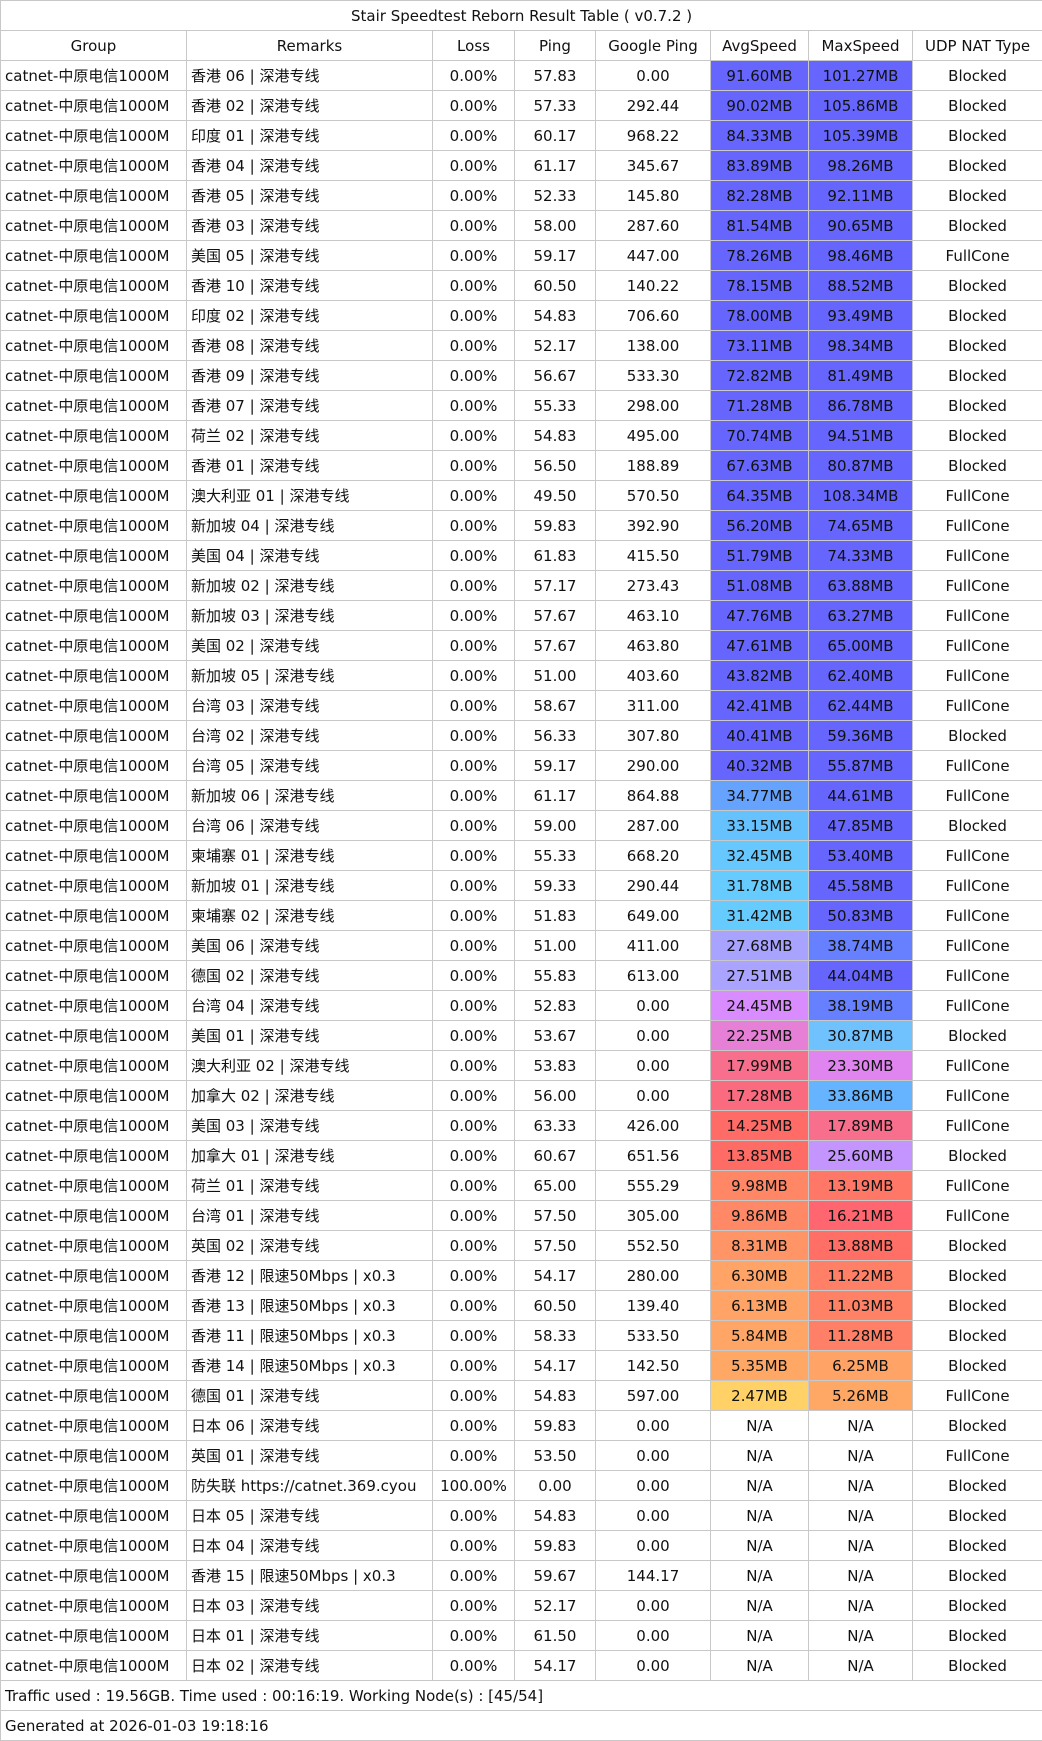 Image resolution: width=1042 pixels, height=1741 pixels. Describe the element at coordinates (653, 226) in the screenshot. I see `cell-google-ping: 287.60` at that location.